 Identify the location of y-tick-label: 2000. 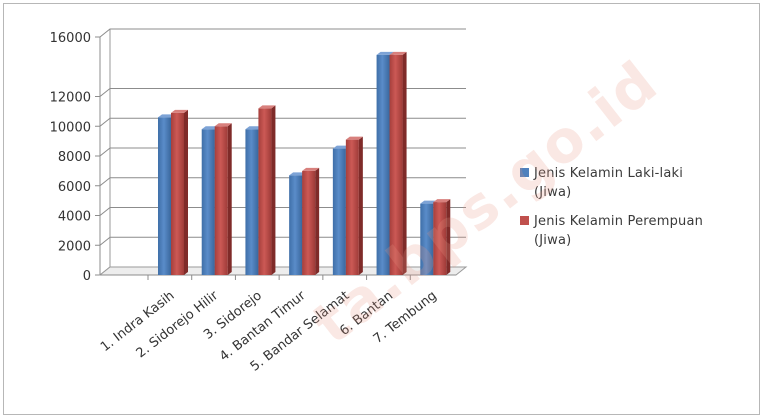
(74, 246).